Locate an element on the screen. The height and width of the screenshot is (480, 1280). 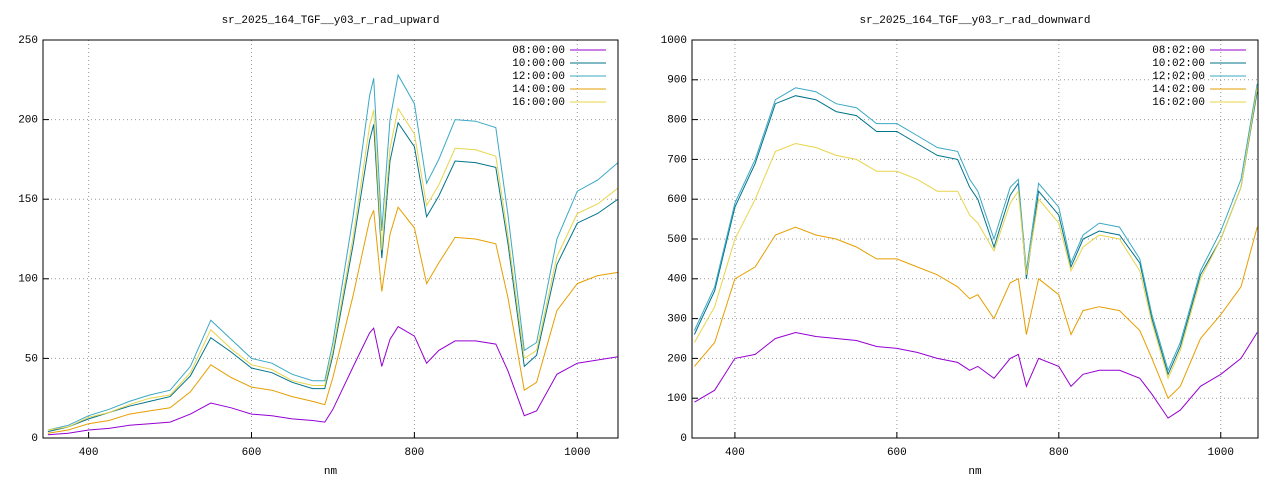
legend-label: 10:00:00 is located at coordinates (538, 64).